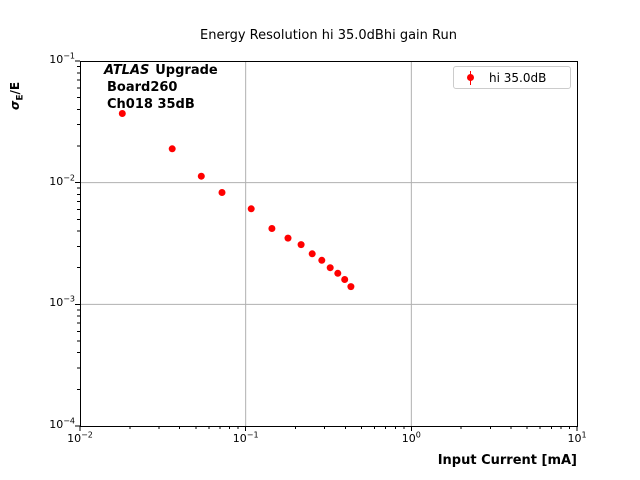  What do you see at coordinates (20, 97) in the screenshot?
I see `y-axis-label-subscript: E` at bounding box center [20, 97].